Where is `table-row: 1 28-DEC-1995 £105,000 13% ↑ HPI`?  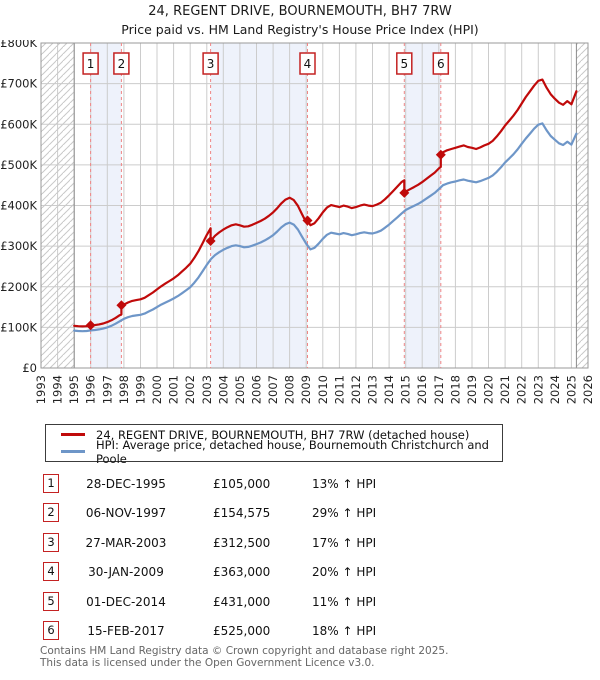
table-row: 1 28-DEC-1995 £105,000 13% ↑ HPI is located at coordinates (300, 485).